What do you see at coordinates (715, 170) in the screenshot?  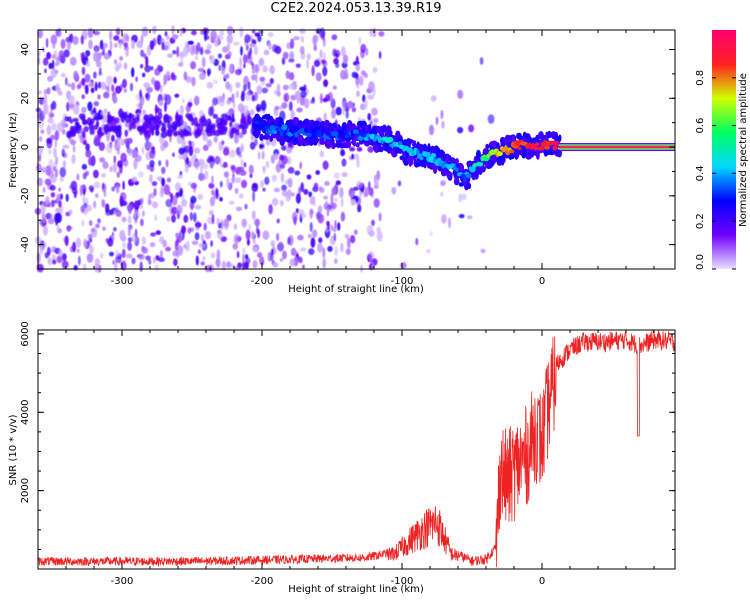 I see `colorbar-ticks: 0.0 0.2 0.4 0.6 0.8` at bounding box center [715, 170].